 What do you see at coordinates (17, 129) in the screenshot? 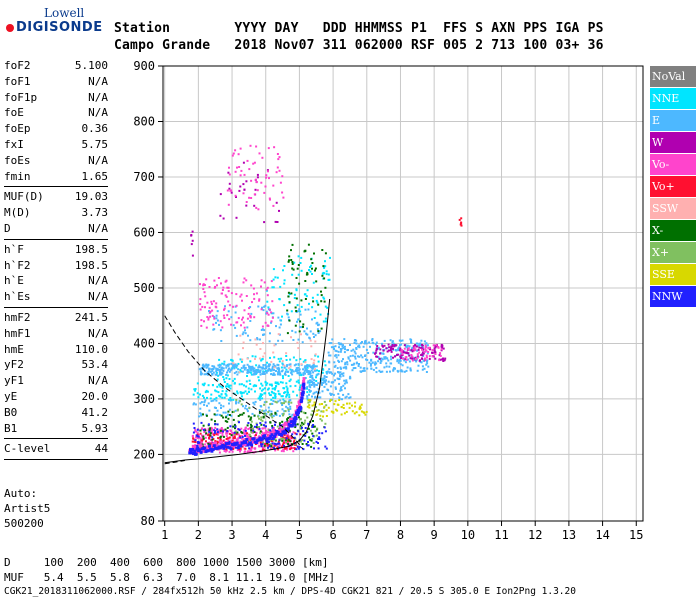
I see `param-name: foEp` at bounding box center [17, 129].